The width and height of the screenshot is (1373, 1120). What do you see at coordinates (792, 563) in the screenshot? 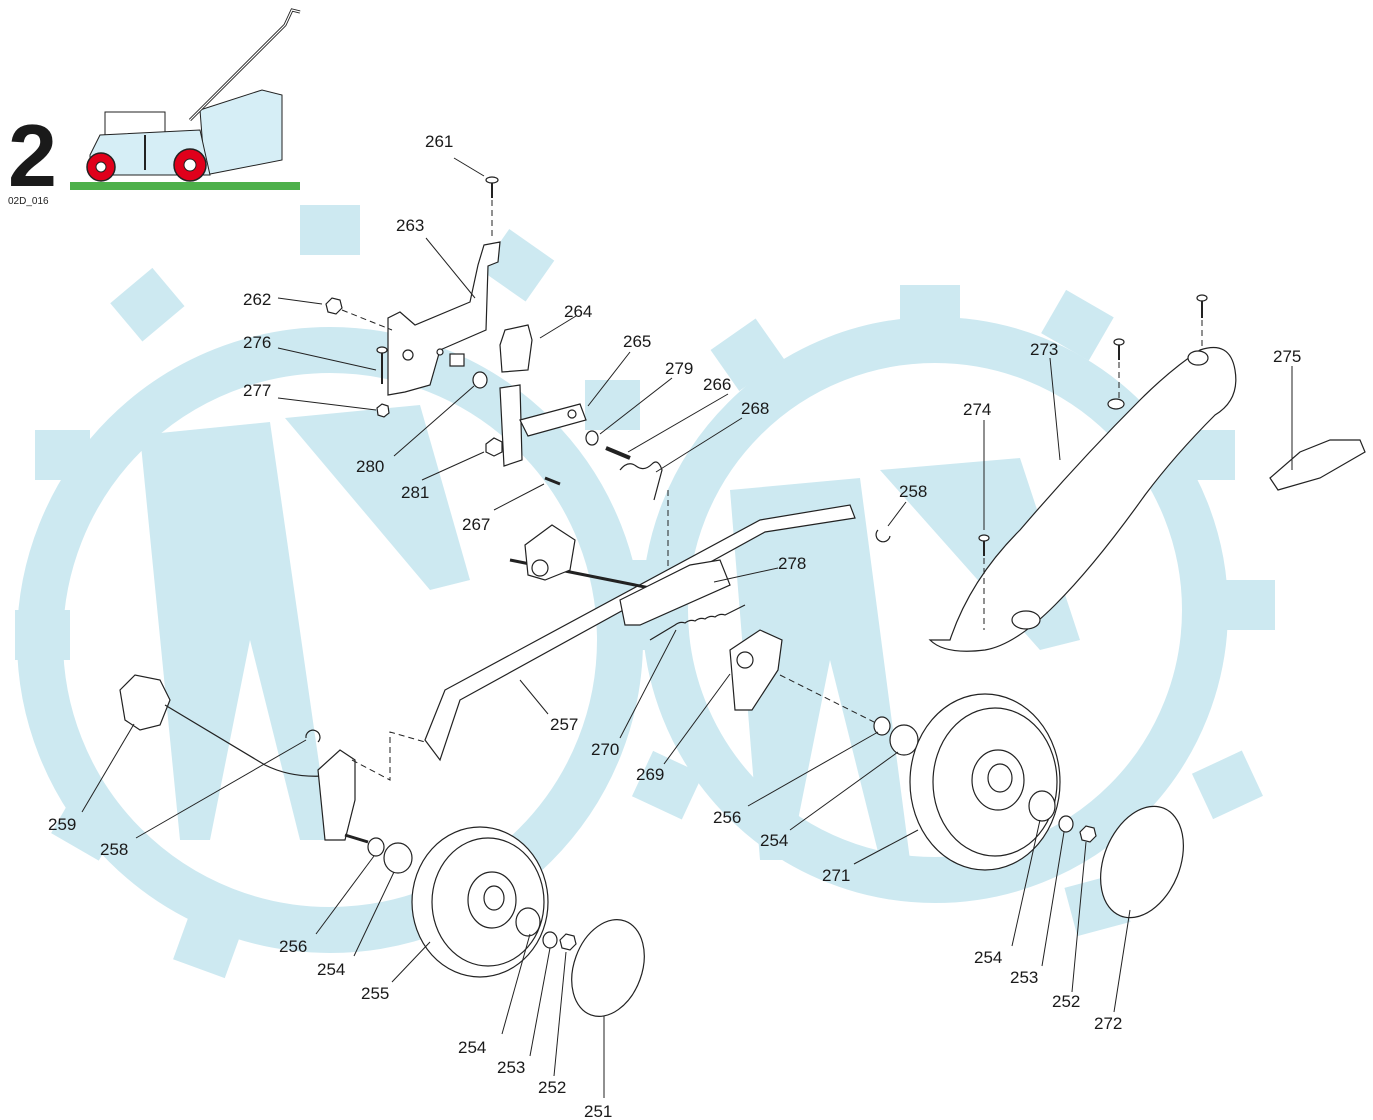
I see `callout-278: 278` at bounding box center [792, 563].